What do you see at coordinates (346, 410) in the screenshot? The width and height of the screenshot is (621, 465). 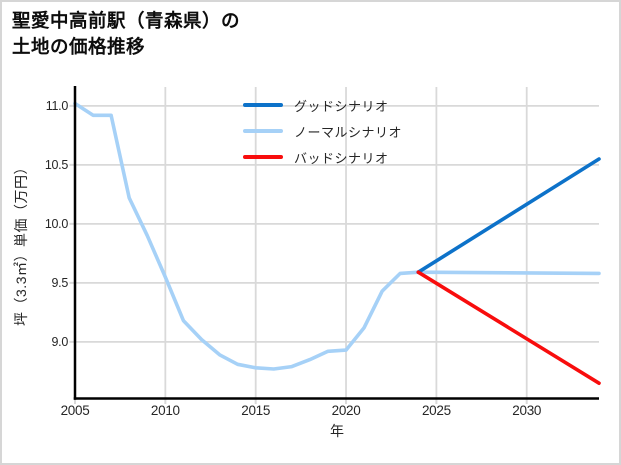 I see `x-tick-label-2020: 2020` at bounding box center [346, 410].